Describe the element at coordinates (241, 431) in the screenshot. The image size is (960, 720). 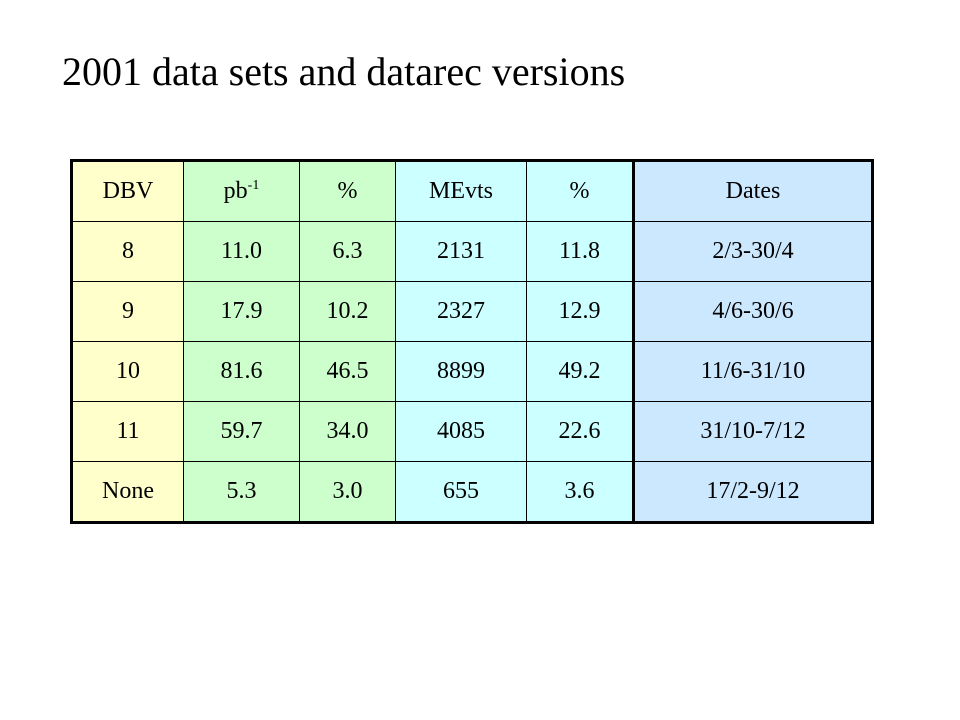
I see `table-cell: 59.7` at that location.